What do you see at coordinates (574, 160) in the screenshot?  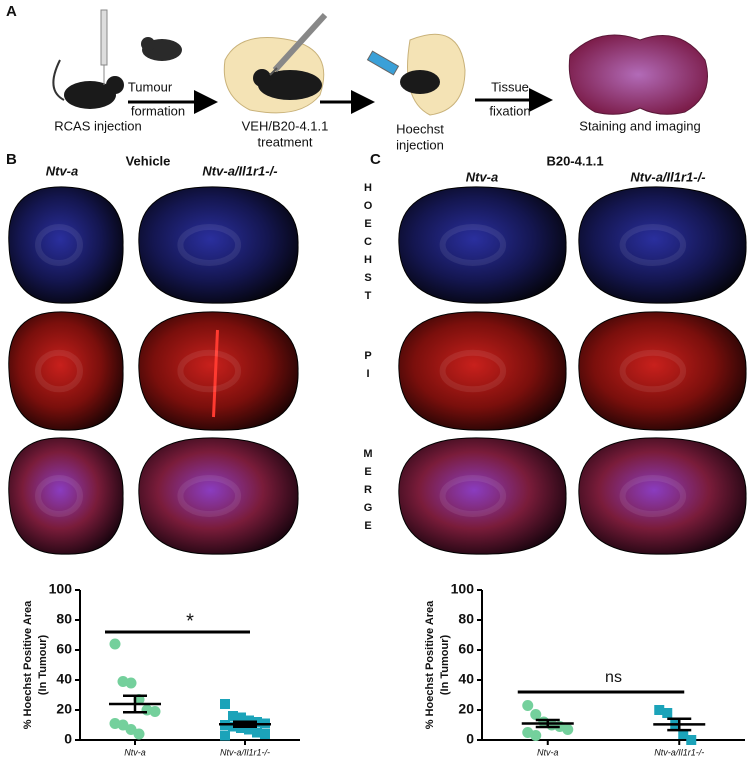 I see `condition-header: B20-4.1.1` at bounding box center [574, 160].